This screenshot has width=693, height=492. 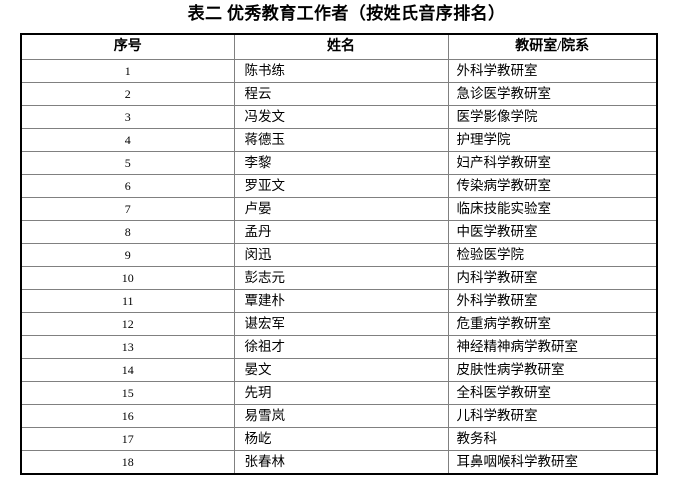 I want to click on cell-name: 张春林, so click(x=341, y=462).